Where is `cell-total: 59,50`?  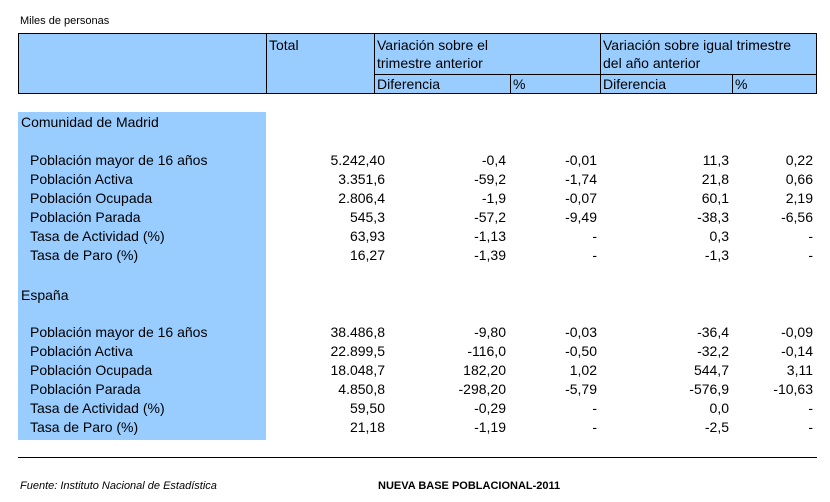 cell-total: 59,50 is located at coordinates (367, 408).